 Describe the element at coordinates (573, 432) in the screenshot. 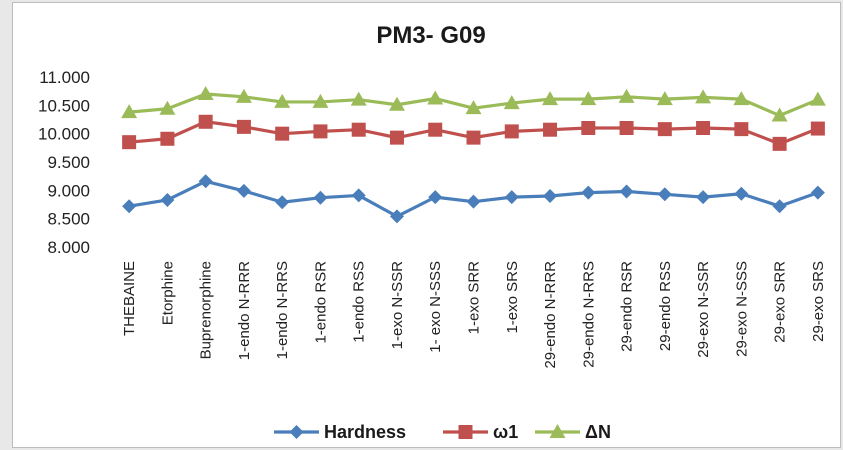

I see `legend-entry: ΔN` at that location.